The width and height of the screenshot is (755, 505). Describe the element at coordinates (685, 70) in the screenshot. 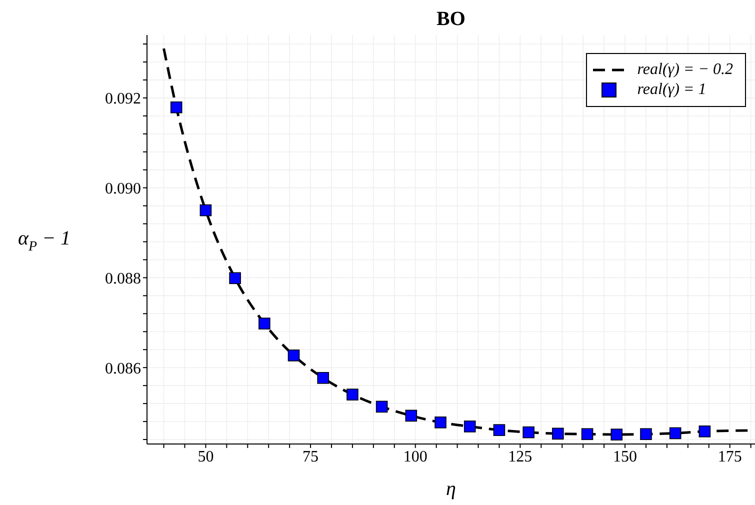

I see `legend-label: real(γ) = − 0.2` at that location.